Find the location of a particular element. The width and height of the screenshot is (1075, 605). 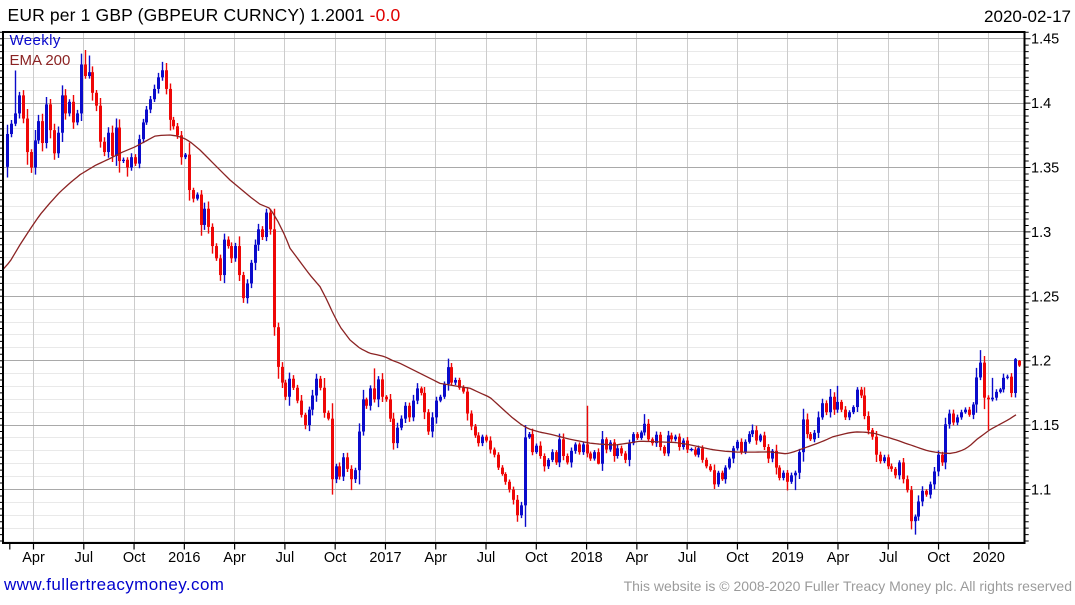

svg-text: 1.4 is located at coordinates (1041, 104).